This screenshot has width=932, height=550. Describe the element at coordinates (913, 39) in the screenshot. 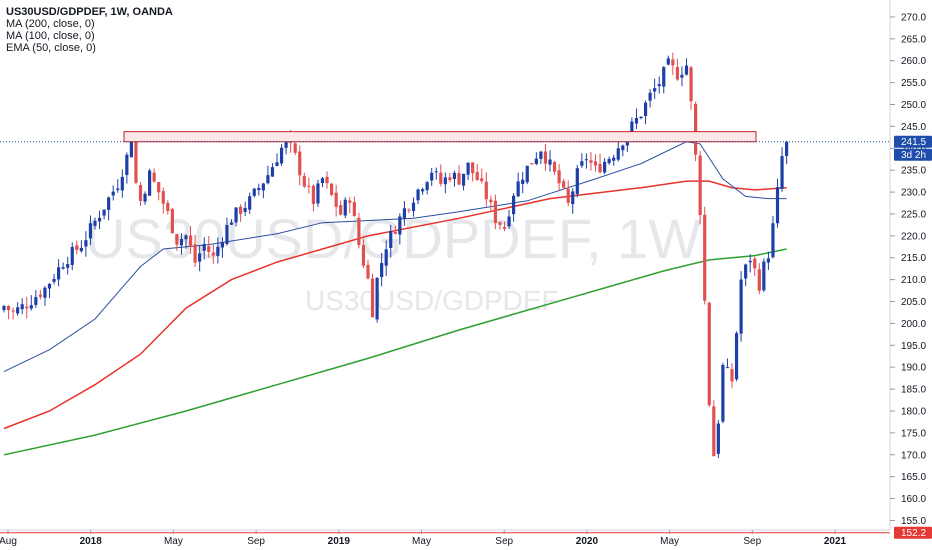

I see `price-tick-label: 265.0` at that location.